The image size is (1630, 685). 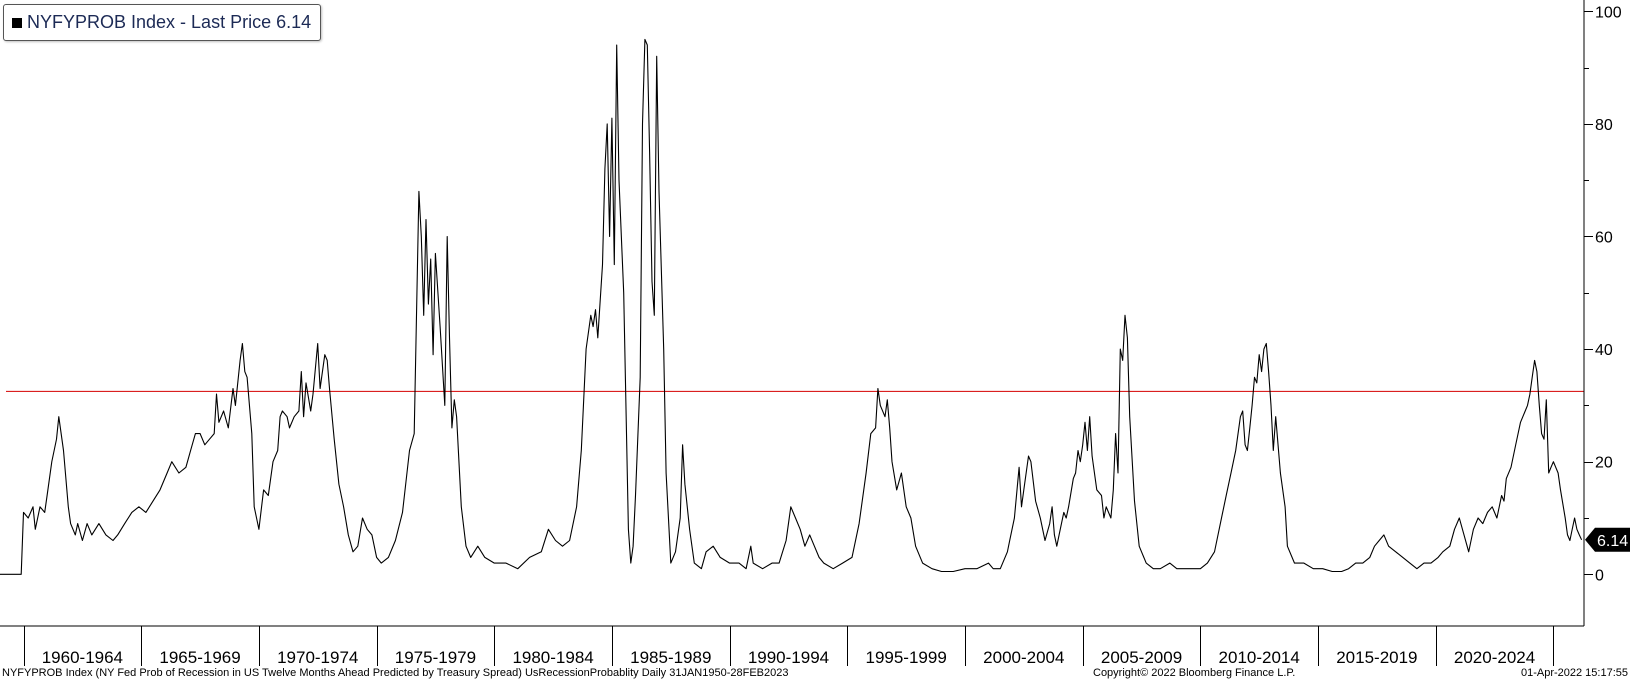 What do you see at coordinates (552, 657) in the screenshot?
I see `x-tick-label: 1980-1984` at bounding box center [552, 657].